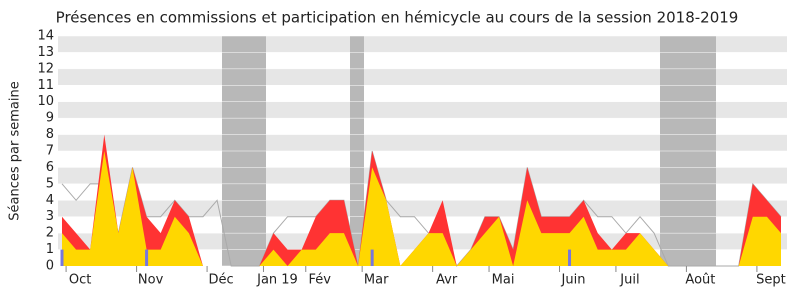 The width and height of the screenshot is (790, 300). What do you see at coordinates (277, 280) in the screenshot?
I see `x-tick-label: Jan 19` at bounding box center [277, 280].